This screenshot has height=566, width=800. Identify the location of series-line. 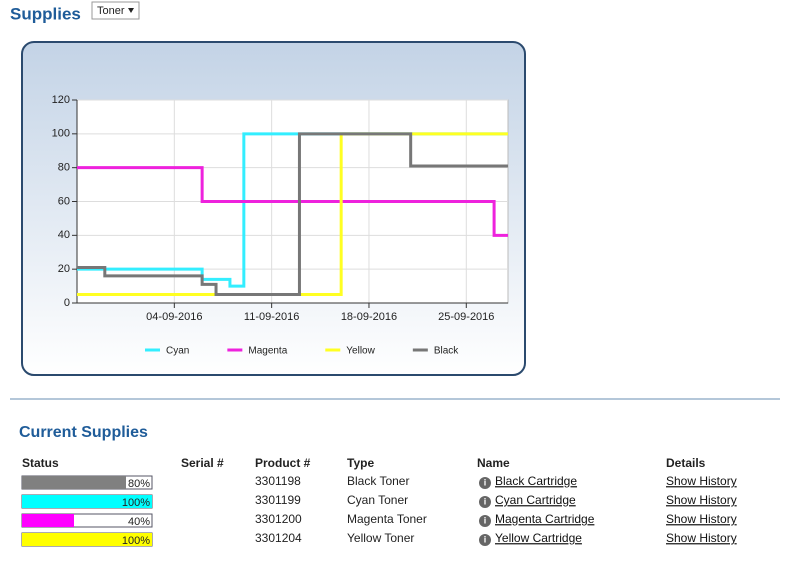
(292, 201).